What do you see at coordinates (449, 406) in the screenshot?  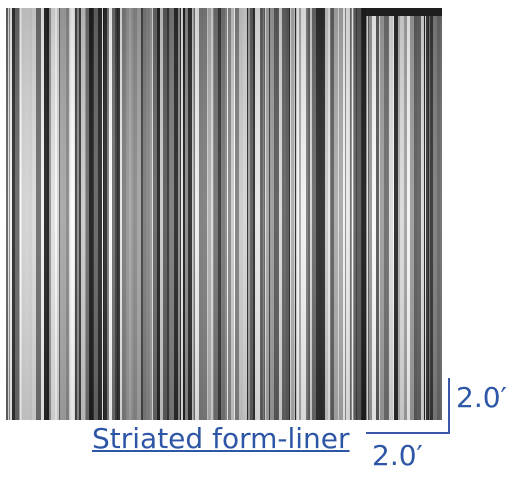 I see `height-dimension-line` at bounding box center [449, 406].